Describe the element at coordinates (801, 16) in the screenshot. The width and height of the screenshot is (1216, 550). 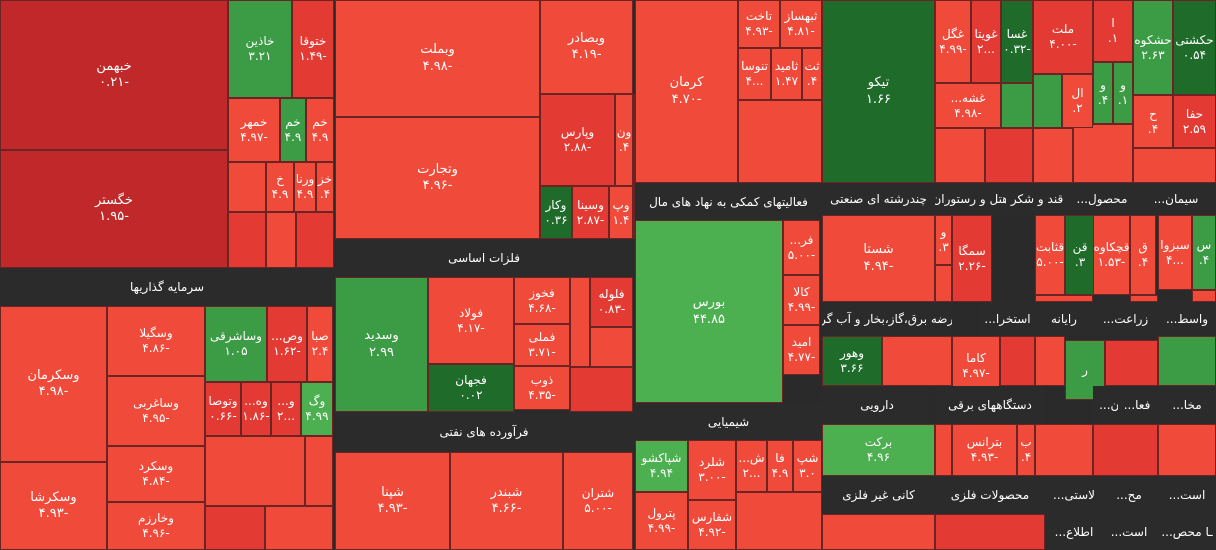
I see `tile-symbol: ثبهساز` at that location.